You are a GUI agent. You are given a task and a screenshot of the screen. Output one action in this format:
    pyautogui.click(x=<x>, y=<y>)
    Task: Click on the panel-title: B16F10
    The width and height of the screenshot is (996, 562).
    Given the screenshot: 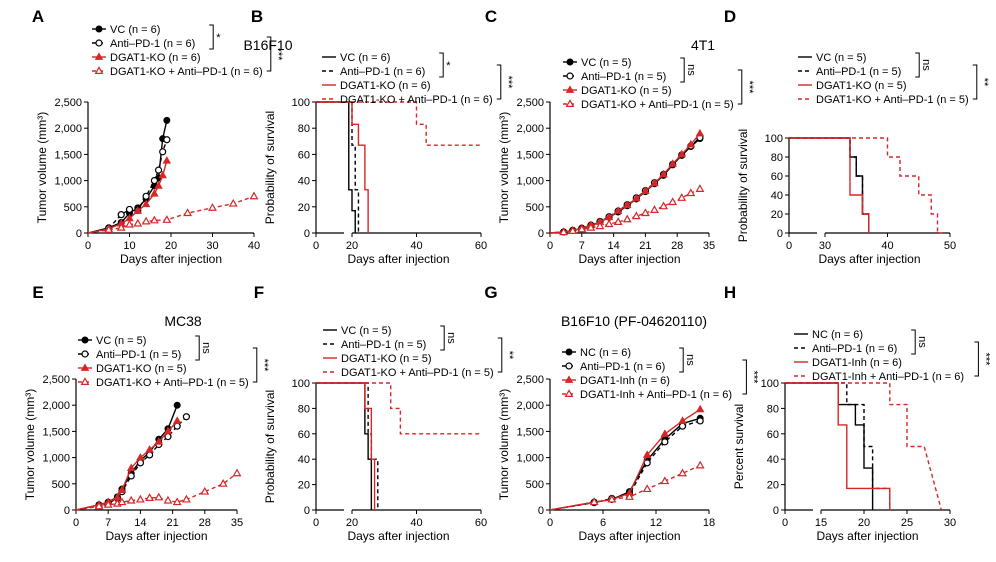 What is the action you would take?
    pyautogui.click(x=267, y=45)
    